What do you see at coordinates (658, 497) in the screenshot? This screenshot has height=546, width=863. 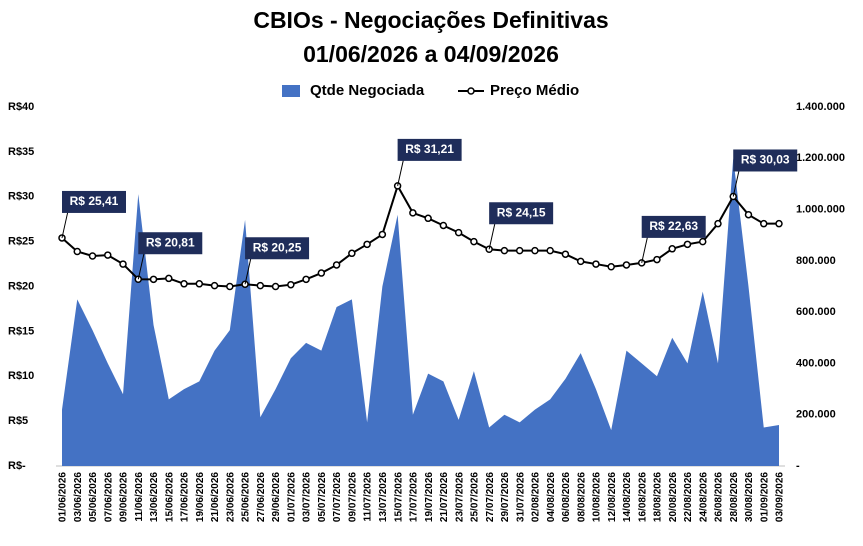 I see `x-tick-label: 18/08/2026` at bounding box center [658, 497].